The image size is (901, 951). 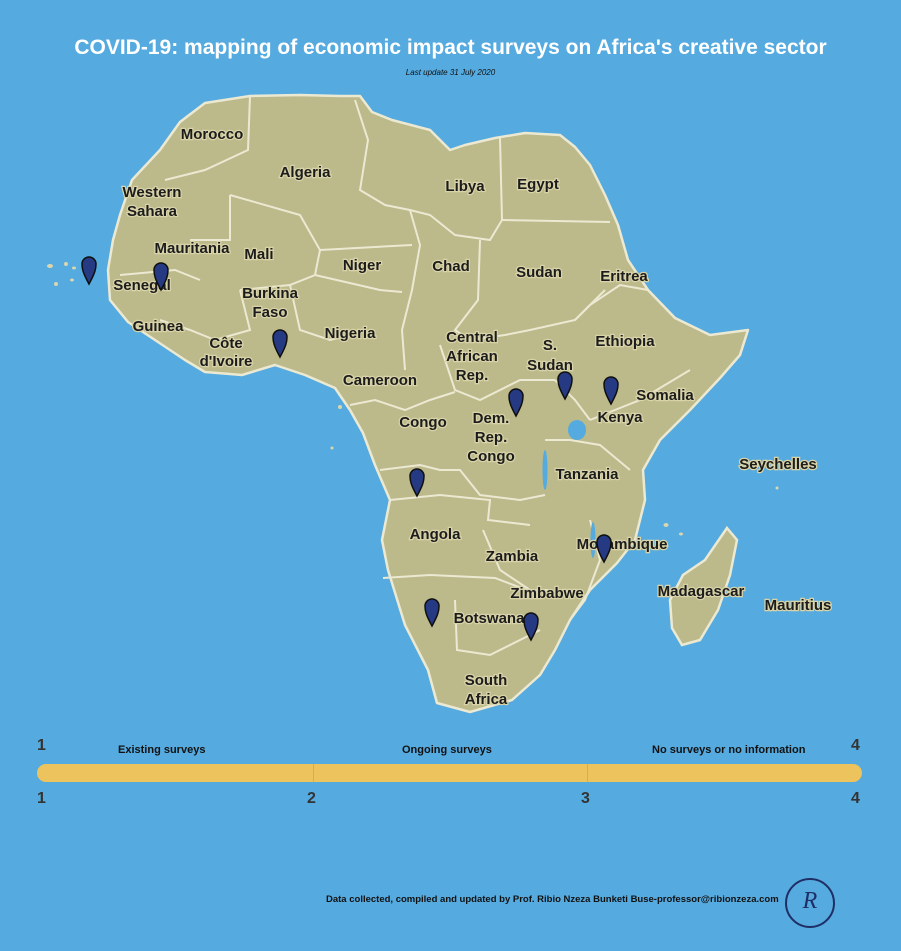 I want to click on map-subtitle: Last update 31 July 2020, so click(x=450, y=72).